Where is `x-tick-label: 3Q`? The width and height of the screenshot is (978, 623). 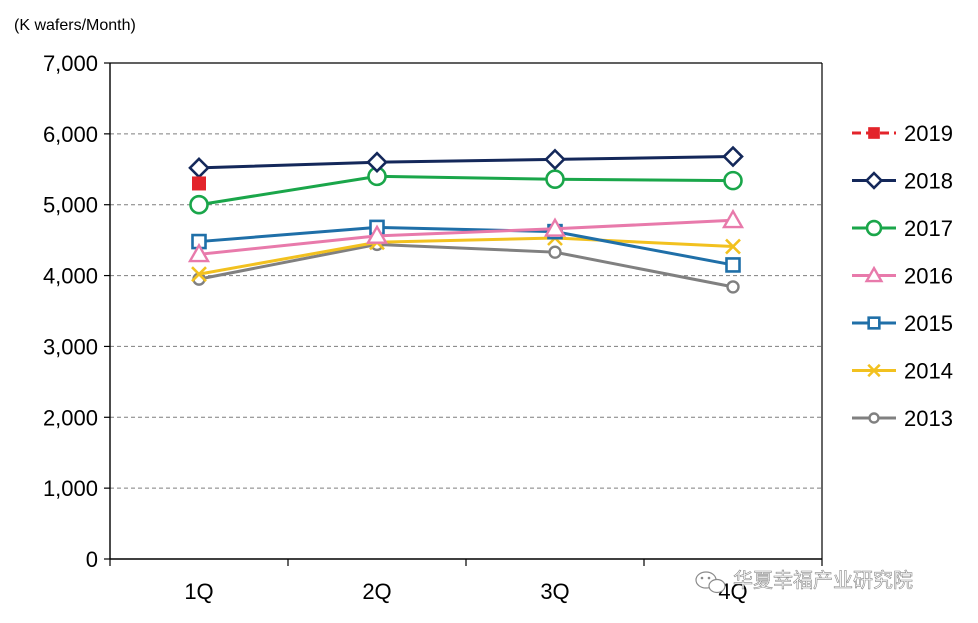 x-tick-label: 3Q is located at coordinates (554, 591).